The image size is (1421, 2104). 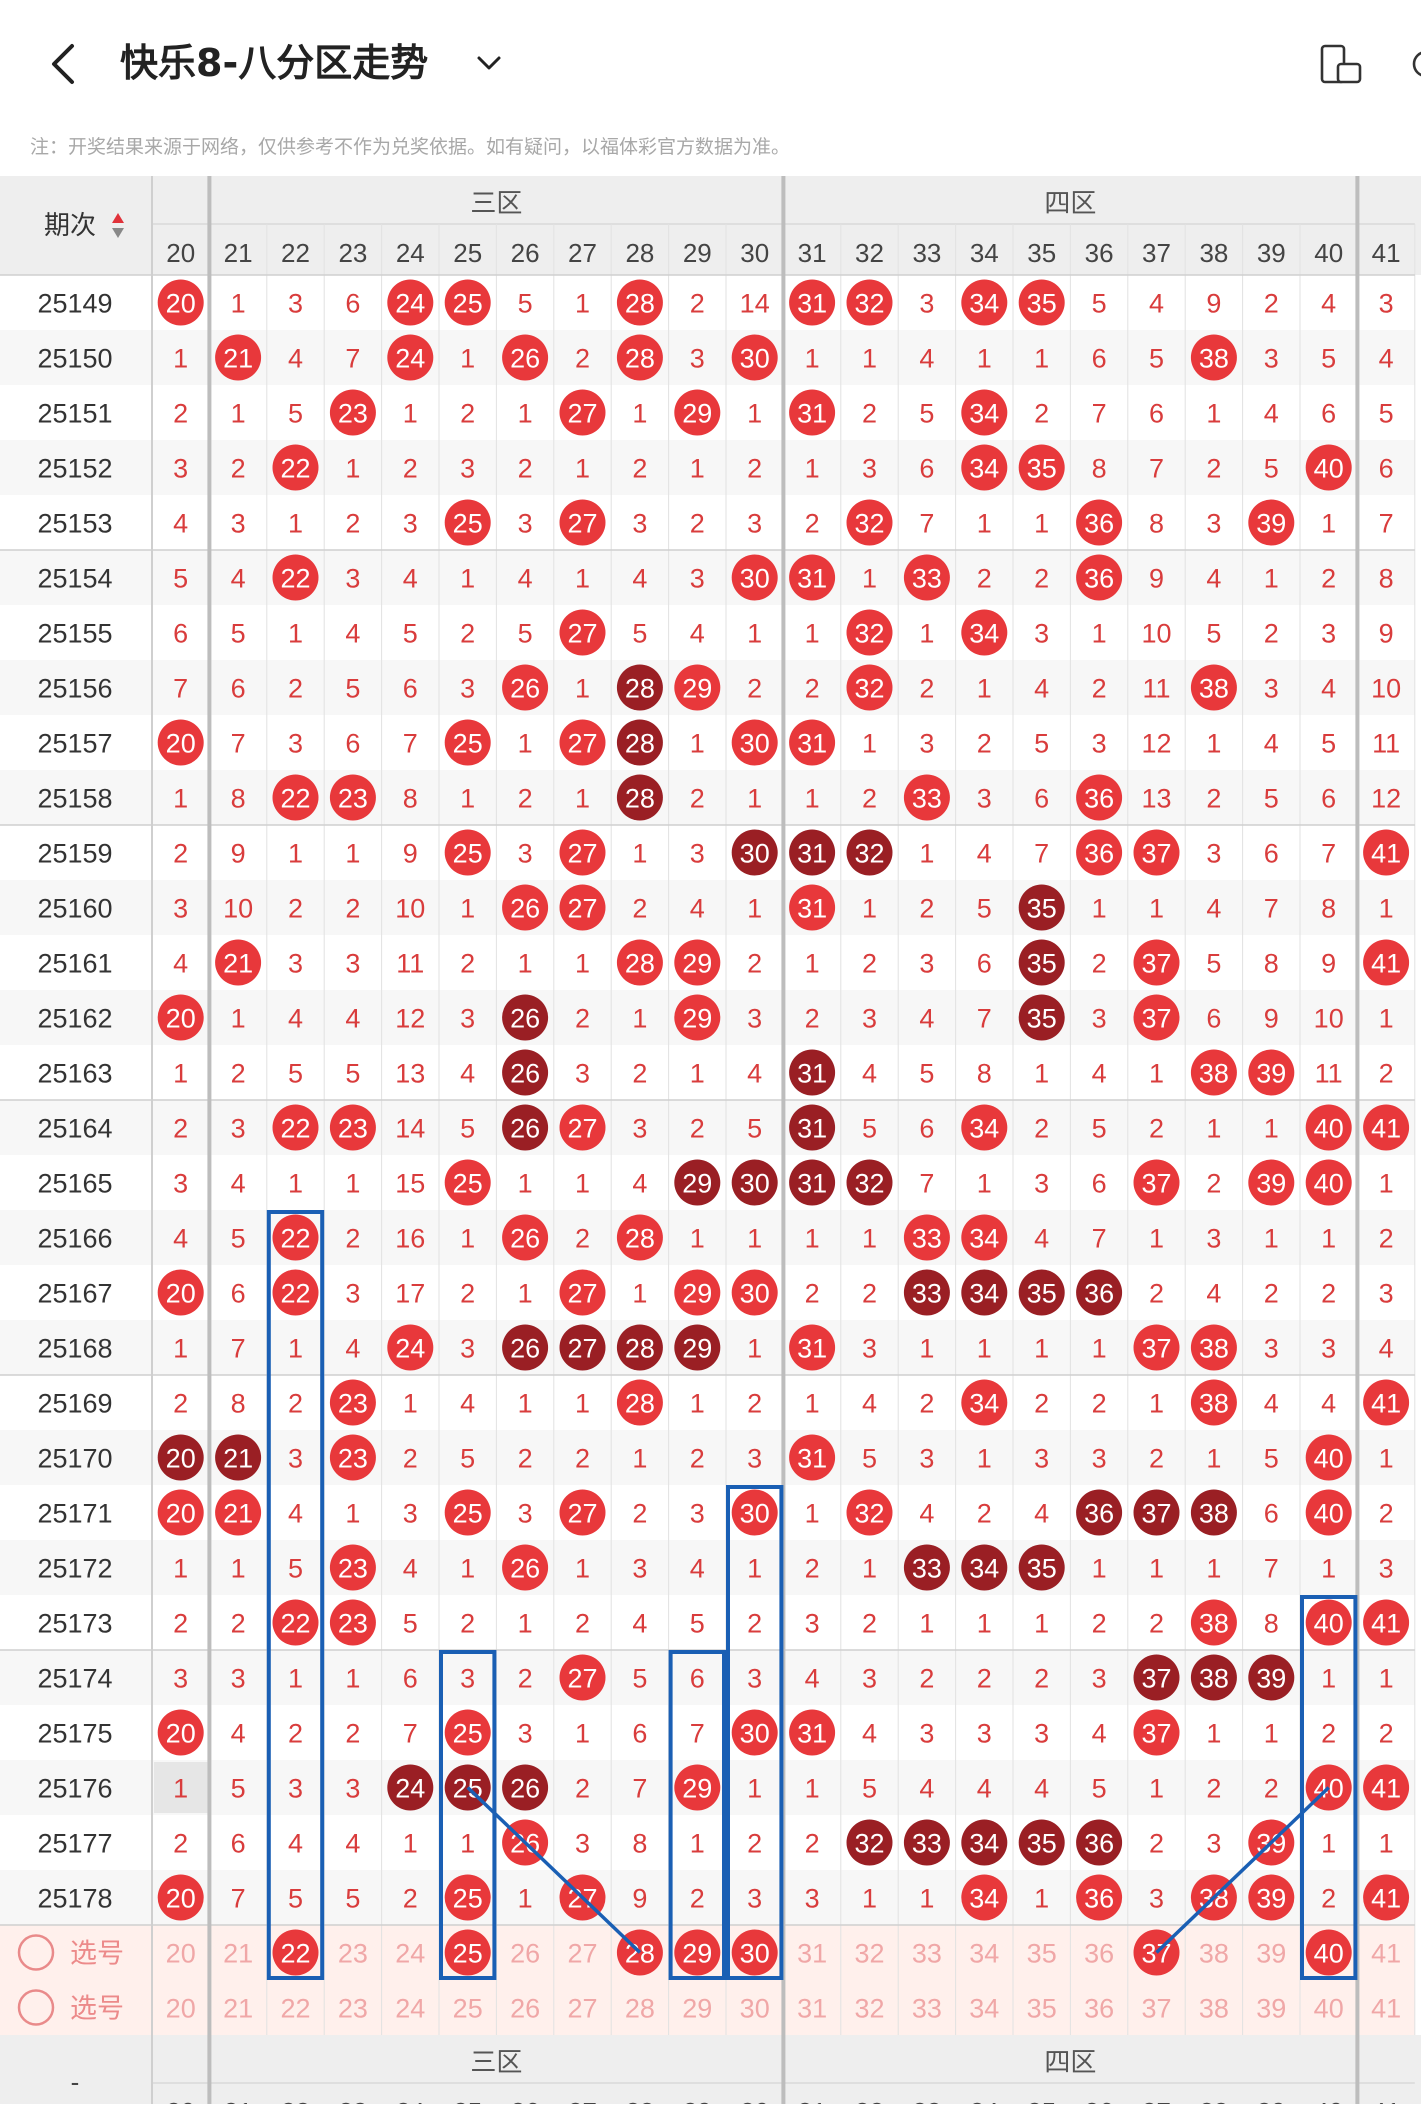 I want to click on more-icon, so click(x=1415, y=64).